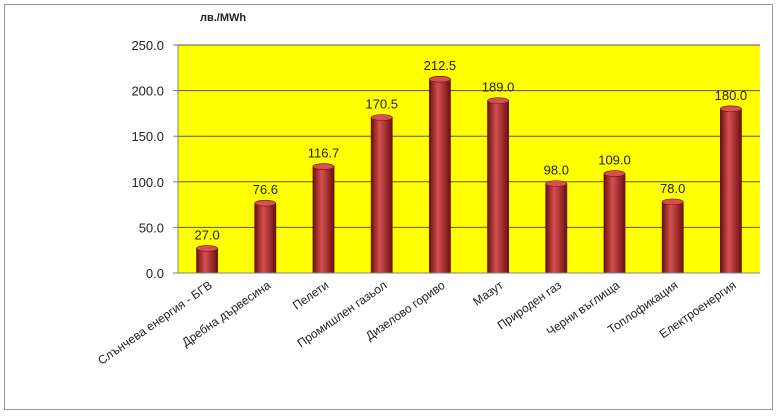 This screenshot has height=416, width=779. What do you see at coordinates (556, 170) in the screenshot?
I see `data-label: 98.0` at bounding box center [556, 170].